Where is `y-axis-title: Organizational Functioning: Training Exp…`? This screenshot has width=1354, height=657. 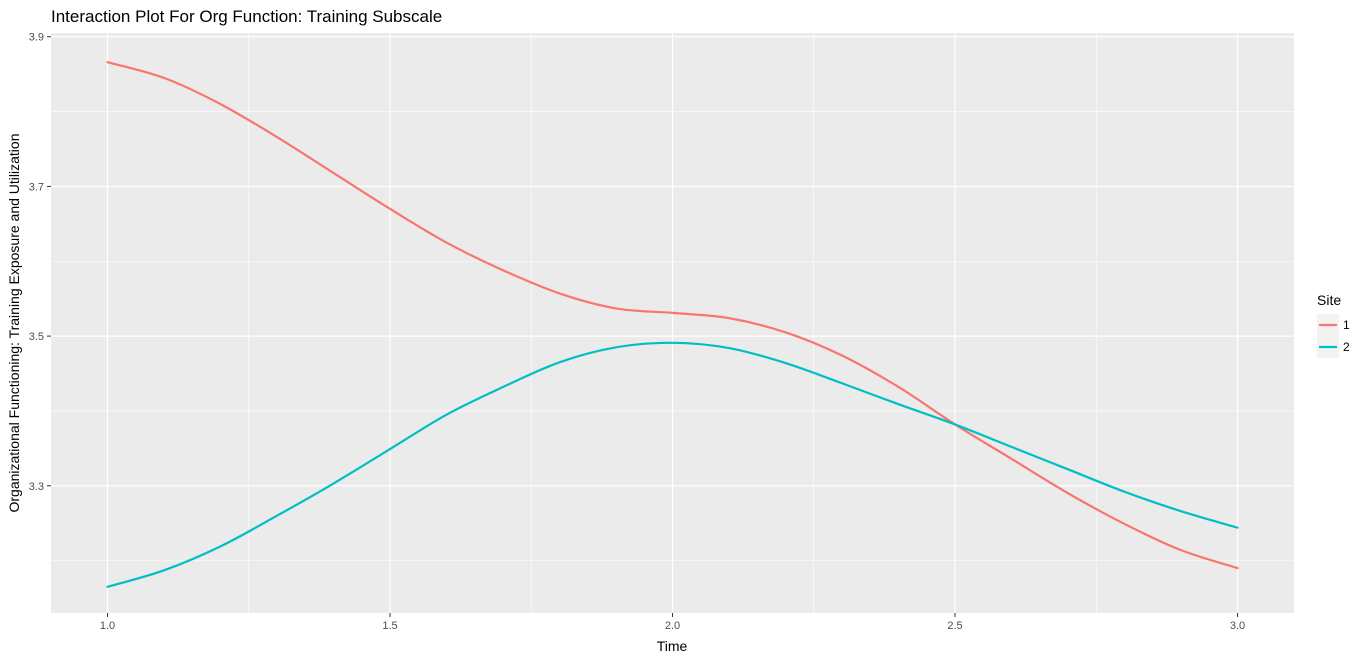
y-axis-title: Organizational Functioning: Training Exp… is located at coordinates (14, 323).